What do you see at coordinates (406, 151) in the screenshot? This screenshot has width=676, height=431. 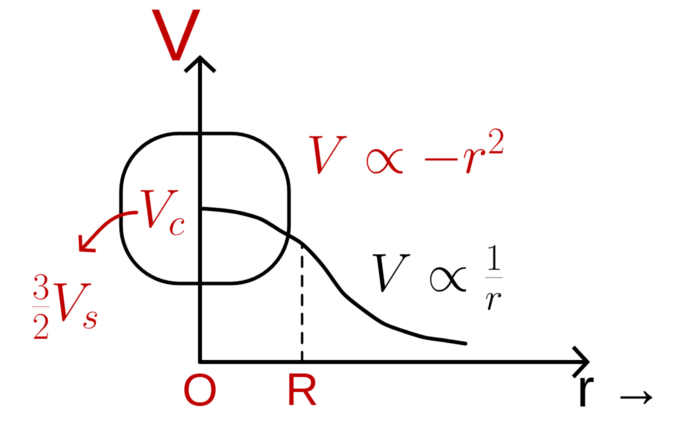 I see `text: $V\propto -r^{2}$` at bounding box center [406, 151].